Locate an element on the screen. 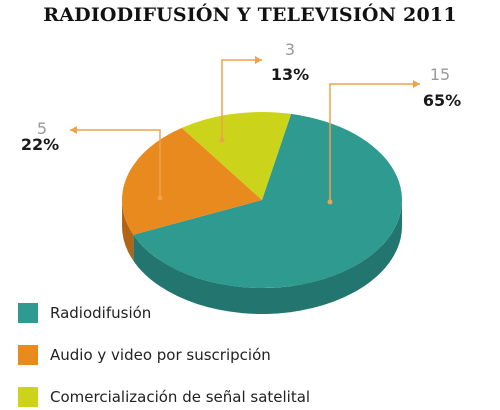  legend-label: Audio y video por suscripción is located at coordinates (160, 355).